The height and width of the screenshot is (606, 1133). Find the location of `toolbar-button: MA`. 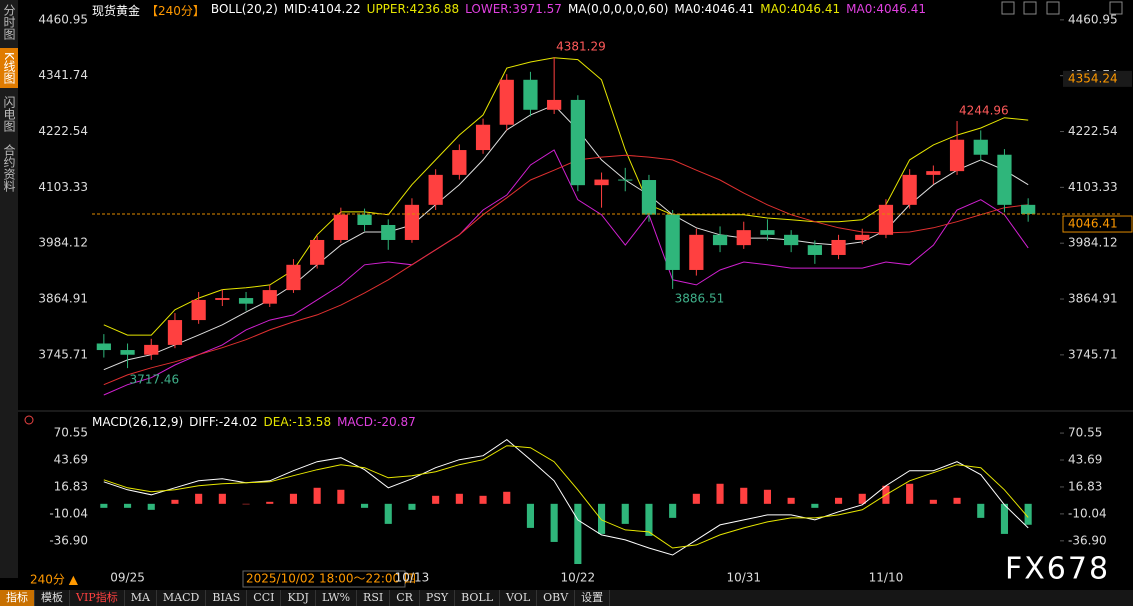

toolbar-button: MA is located at coordinates (141, 598).